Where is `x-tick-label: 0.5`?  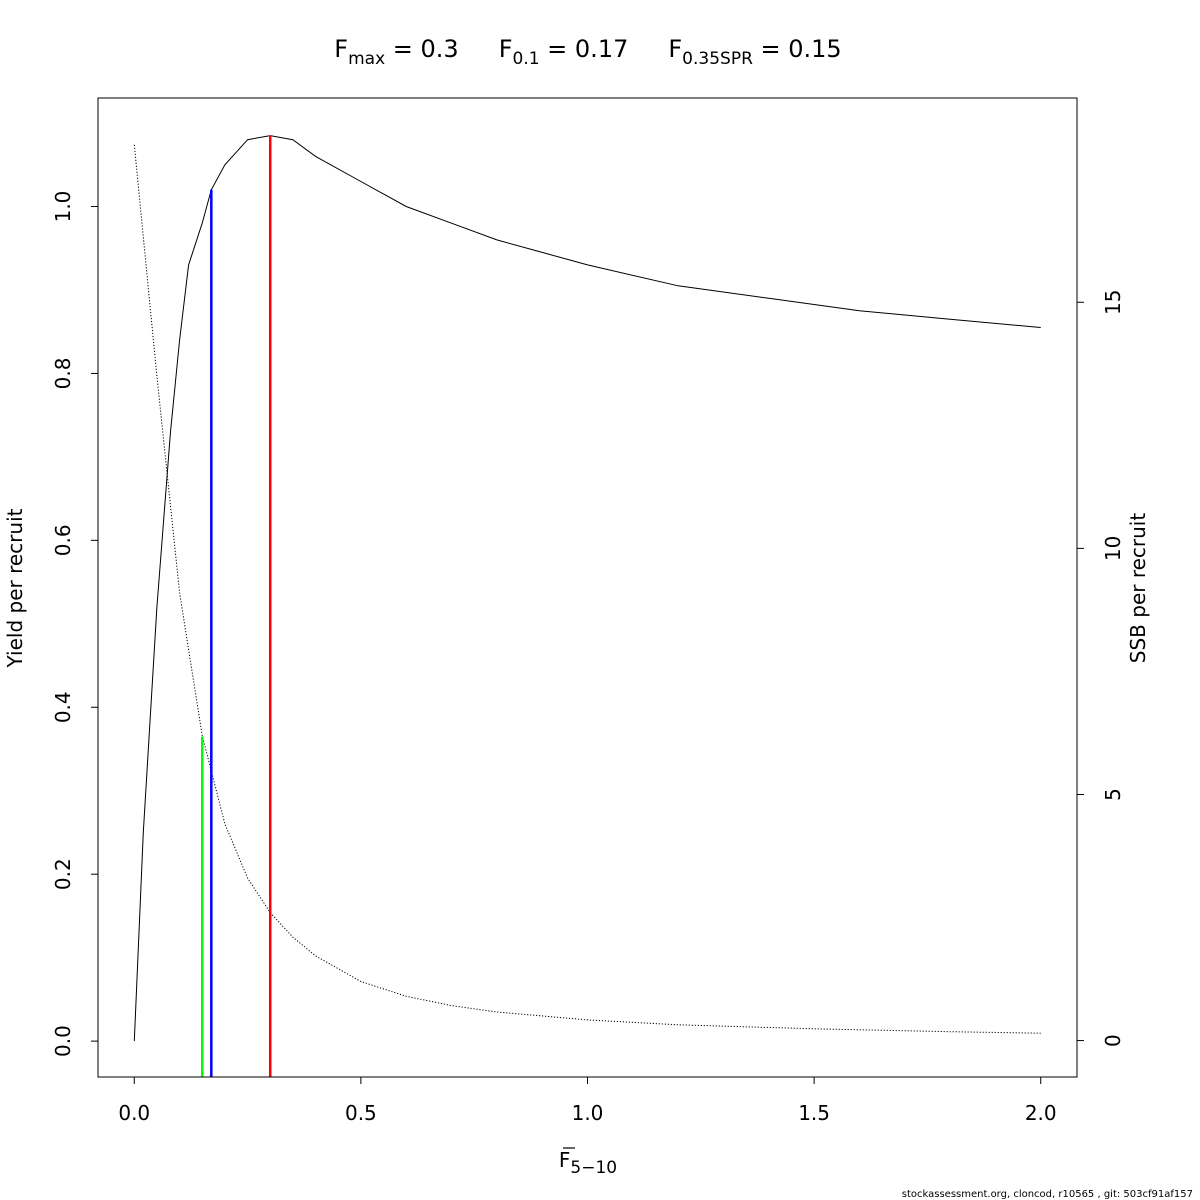
x-tick-label: 0.5 is located at coordinates (361, 1113).